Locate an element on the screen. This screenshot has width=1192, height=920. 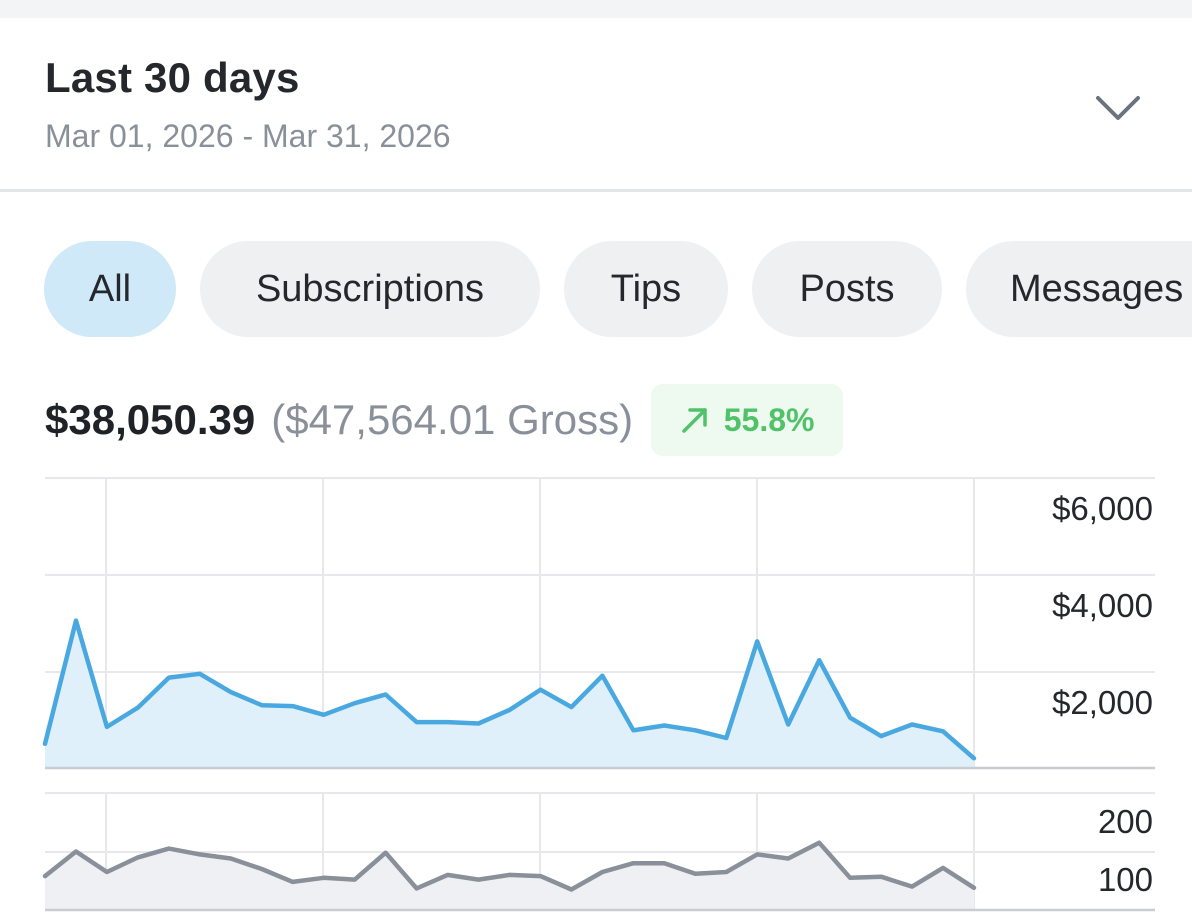
y-tick-label: $4,000 is located at coordinates (1102, 605).